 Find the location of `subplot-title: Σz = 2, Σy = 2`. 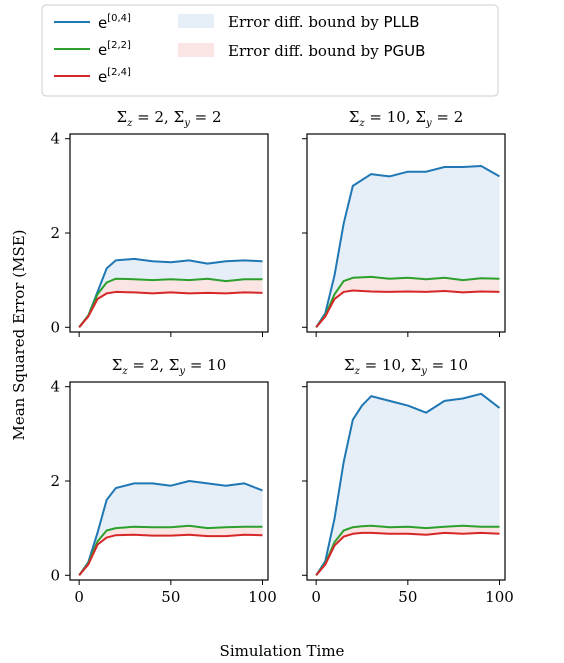

subplot-title: Σz = 2, Σy = 2 is located at coordinates (169, 118).